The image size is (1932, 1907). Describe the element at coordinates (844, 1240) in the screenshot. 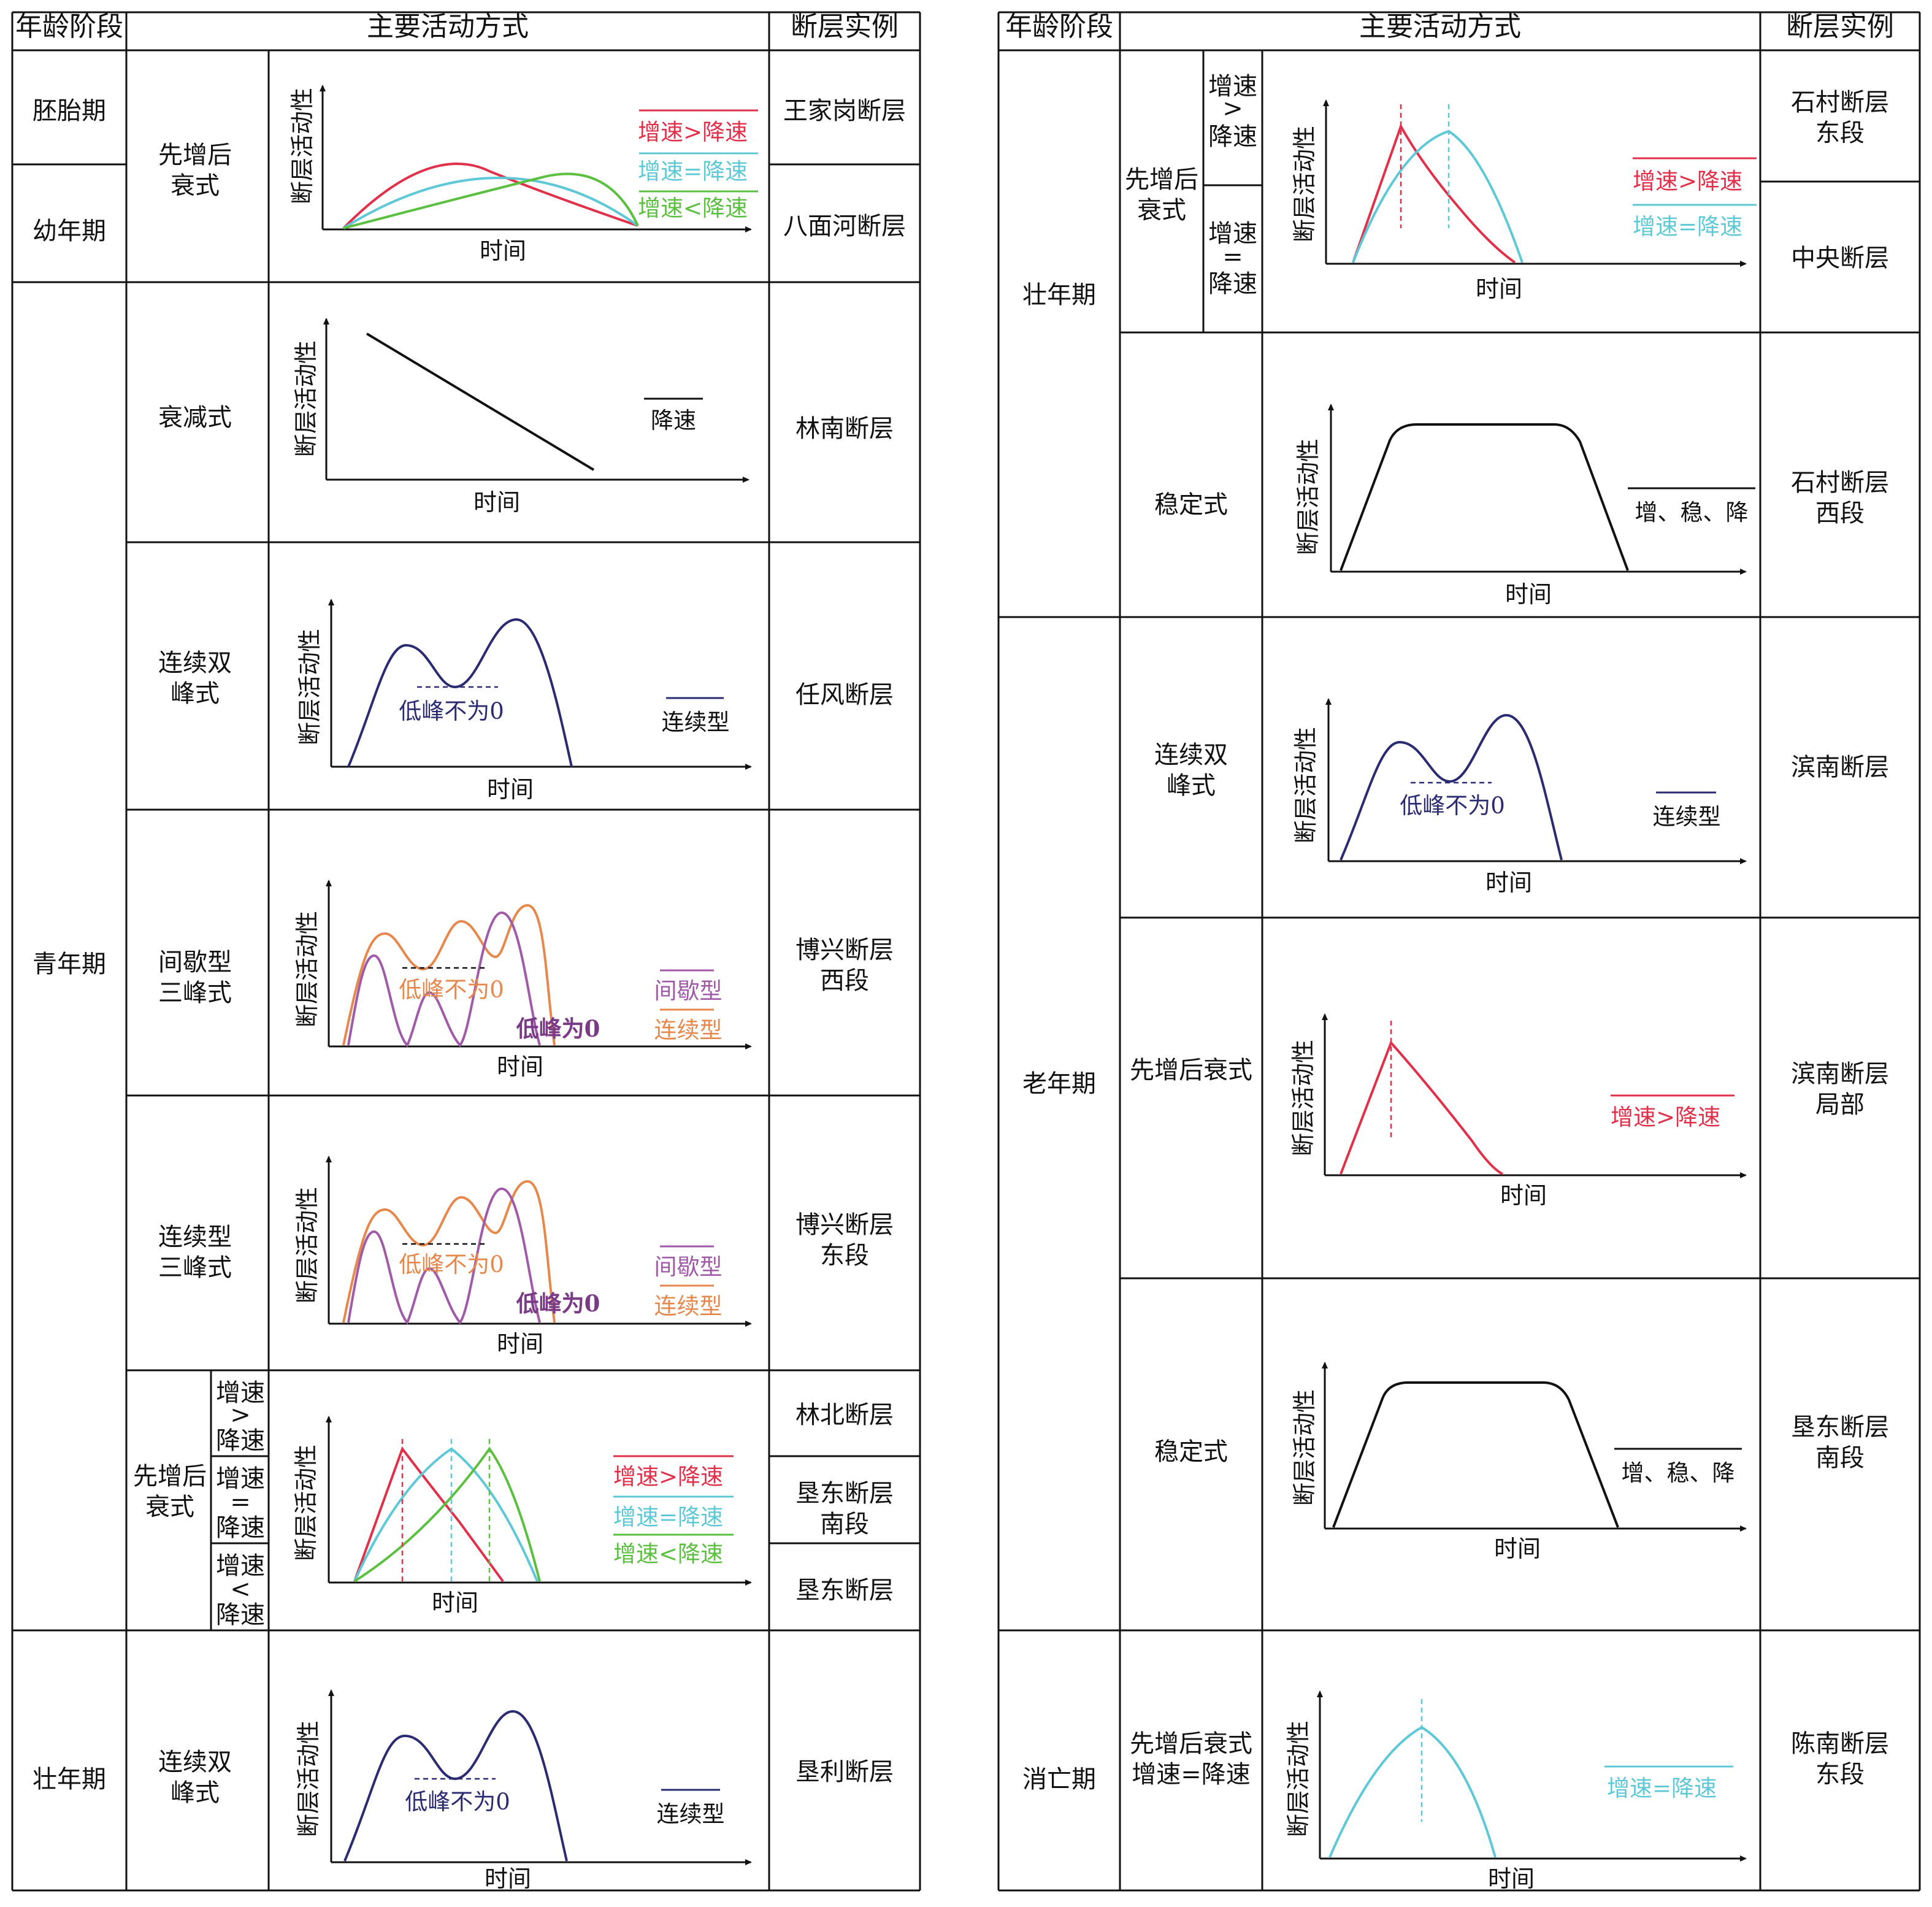

I see `example-boxing-east: 博兴断层 东段` at that location.